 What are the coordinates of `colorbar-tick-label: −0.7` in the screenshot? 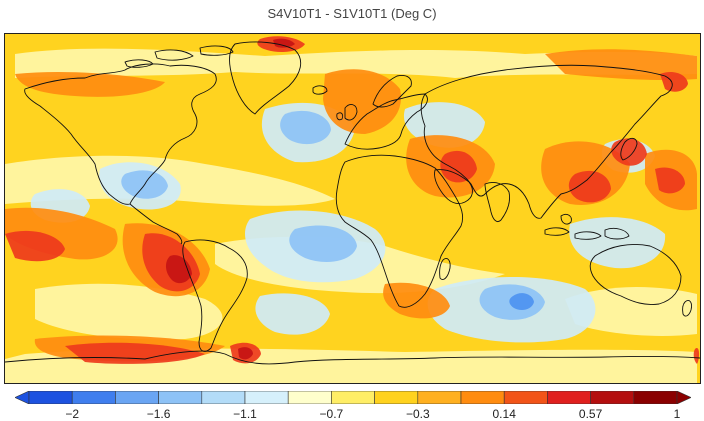 It's located at (331, 414).